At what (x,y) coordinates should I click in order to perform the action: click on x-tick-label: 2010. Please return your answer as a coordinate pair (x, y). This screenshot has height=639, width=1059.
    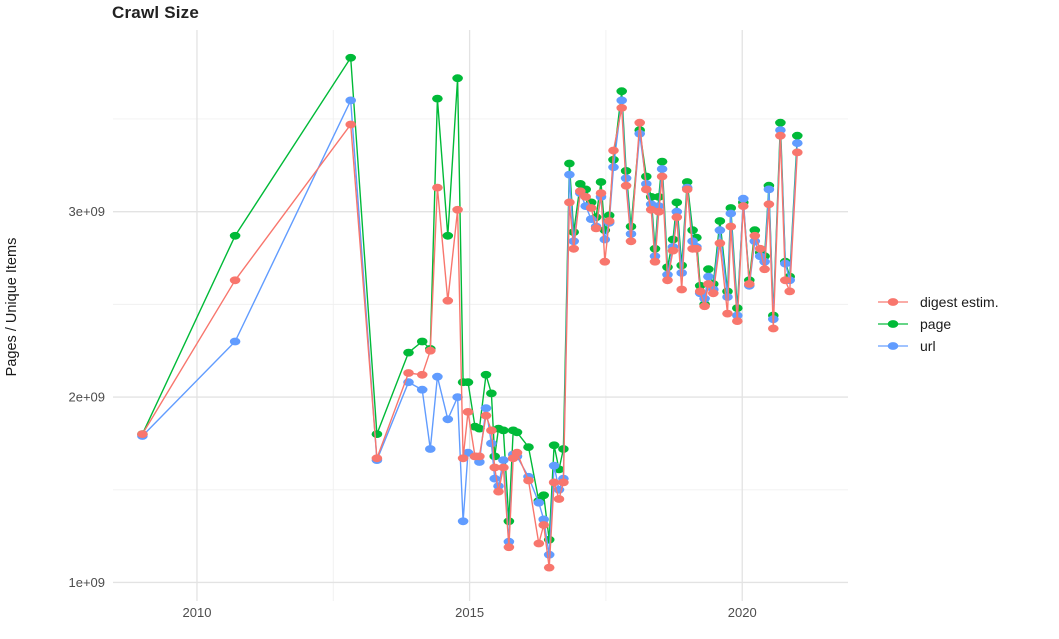
    Looking at the image, I should click on (197, 612).